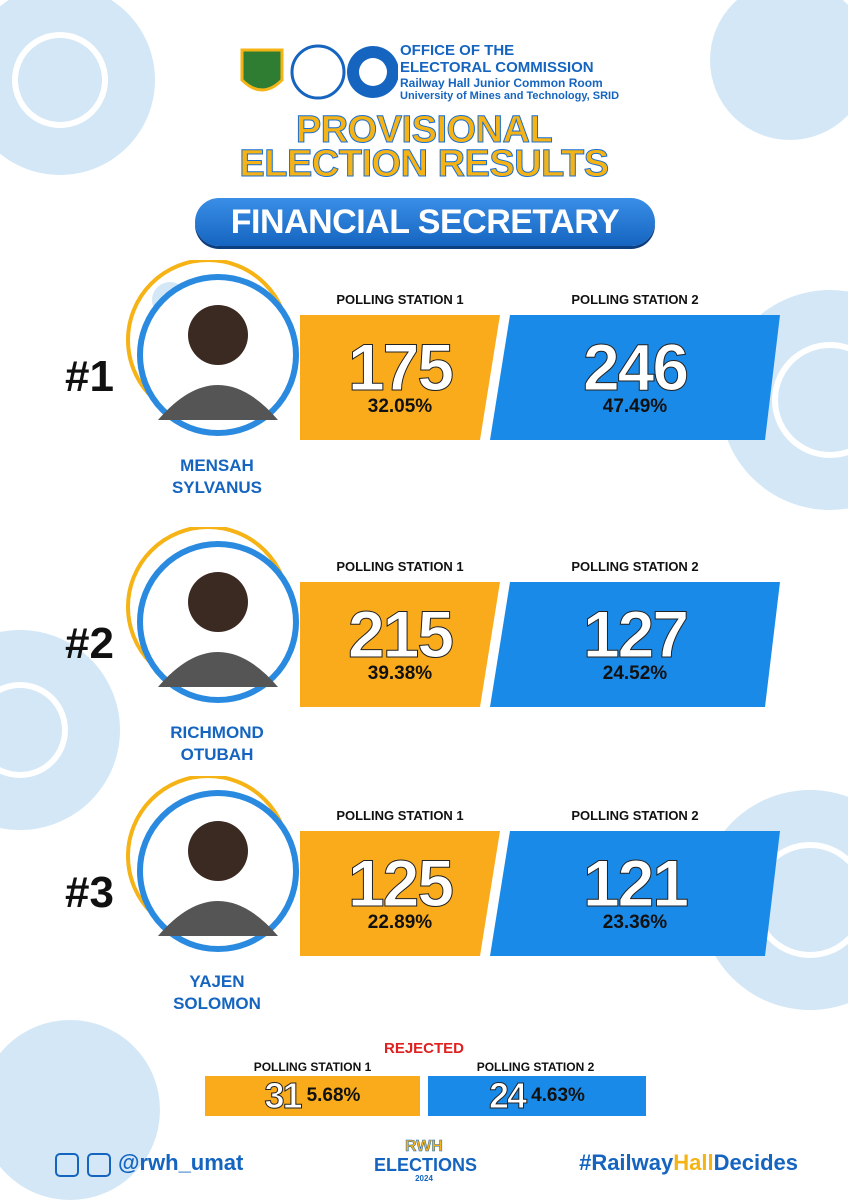 This screenshot has height=1200, width=848. I want to click on candidate-name: OTUBAH, so click(217, 754).